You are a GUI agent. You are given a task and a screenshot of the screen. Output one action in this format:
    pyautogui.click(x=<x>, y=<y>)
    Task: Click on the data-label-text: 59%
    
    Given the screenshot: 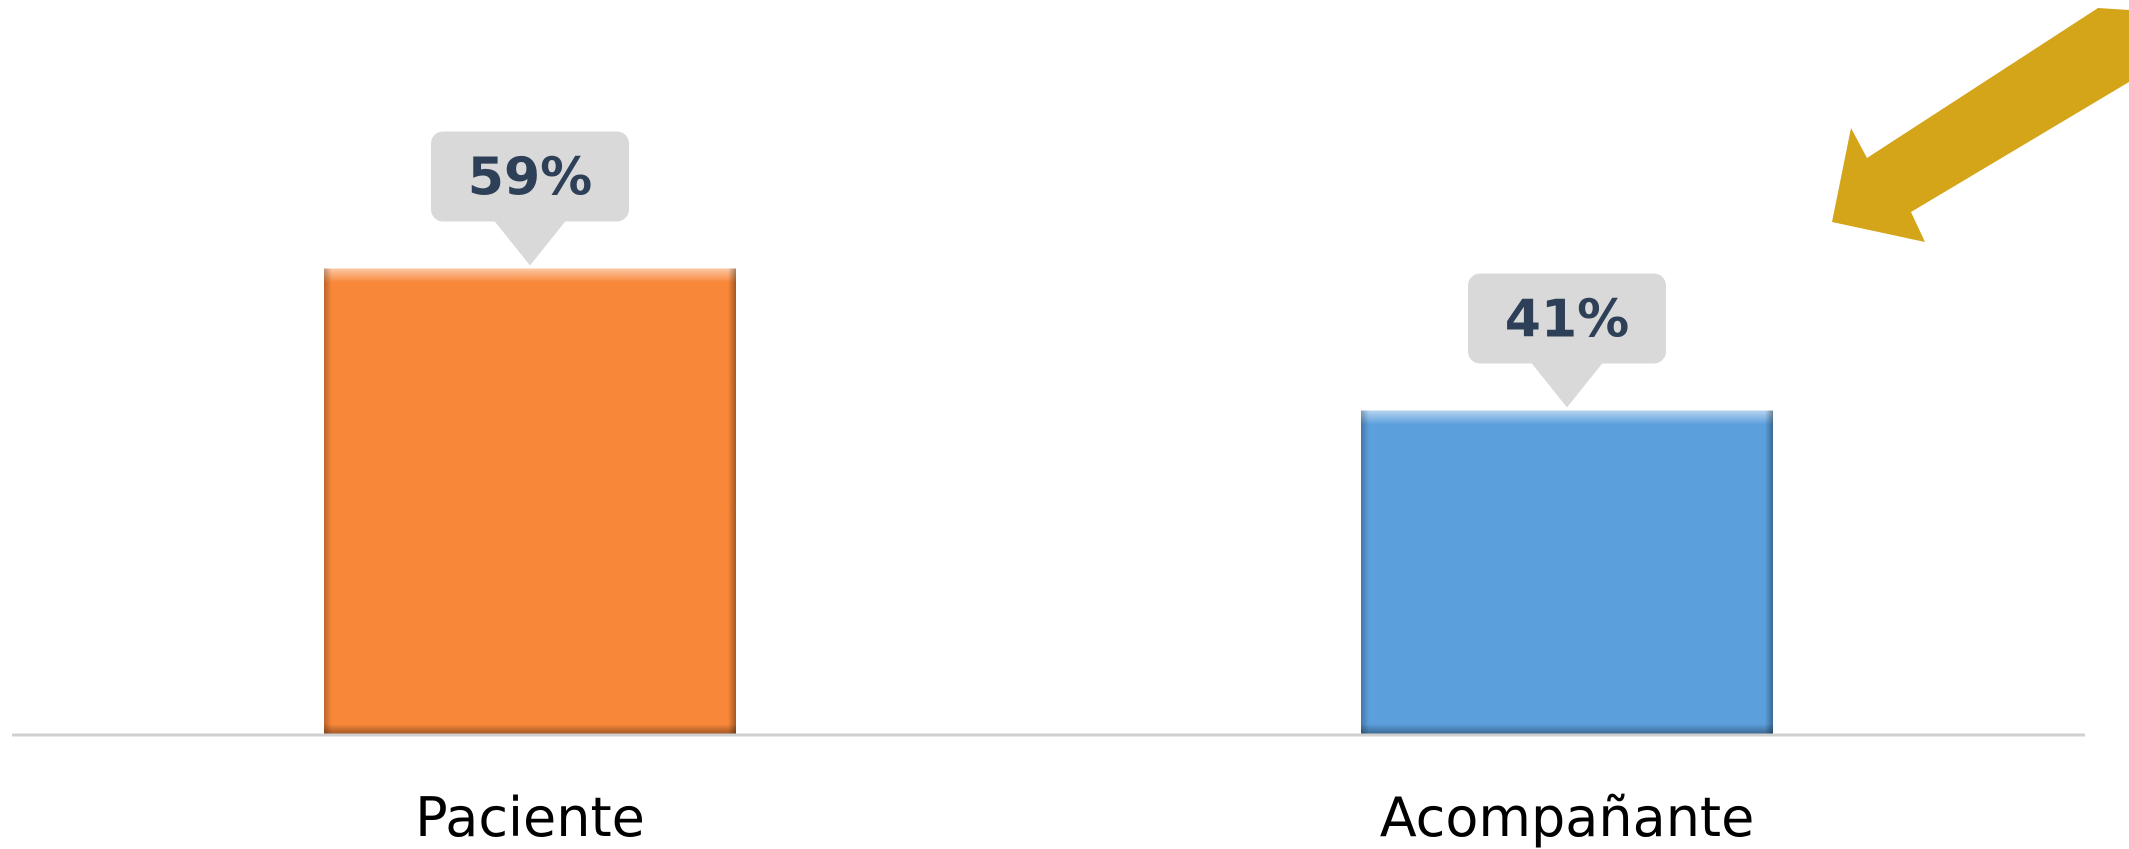 What is the action you would take?
    pyautogui.click(x=530, y=177)
    